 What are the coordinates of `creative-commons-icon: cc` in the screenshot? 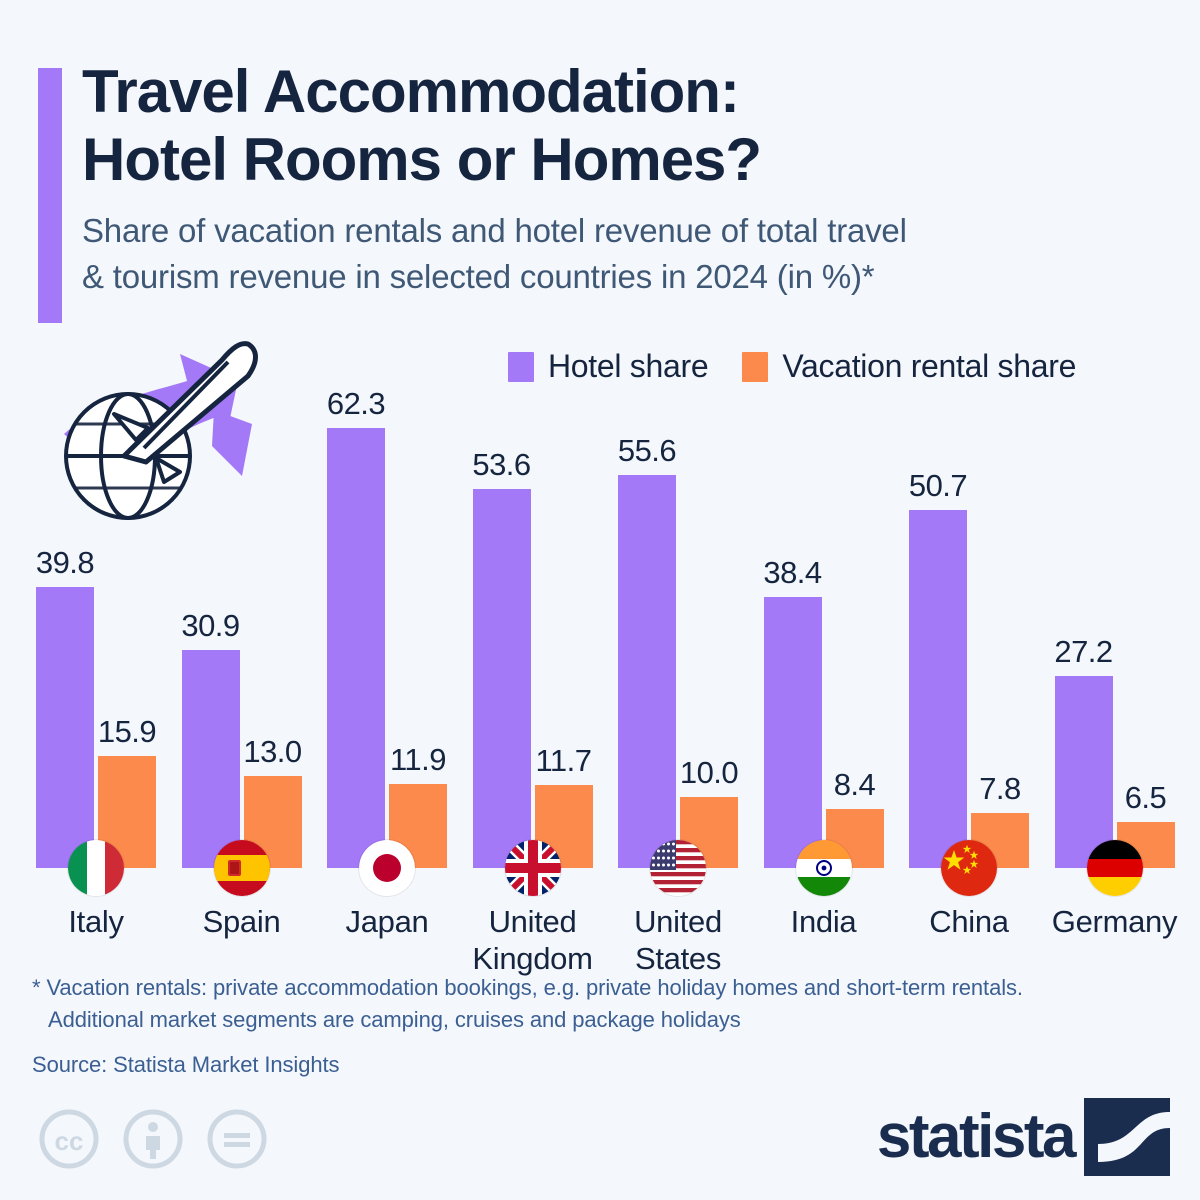 It's located at (69, 1139).